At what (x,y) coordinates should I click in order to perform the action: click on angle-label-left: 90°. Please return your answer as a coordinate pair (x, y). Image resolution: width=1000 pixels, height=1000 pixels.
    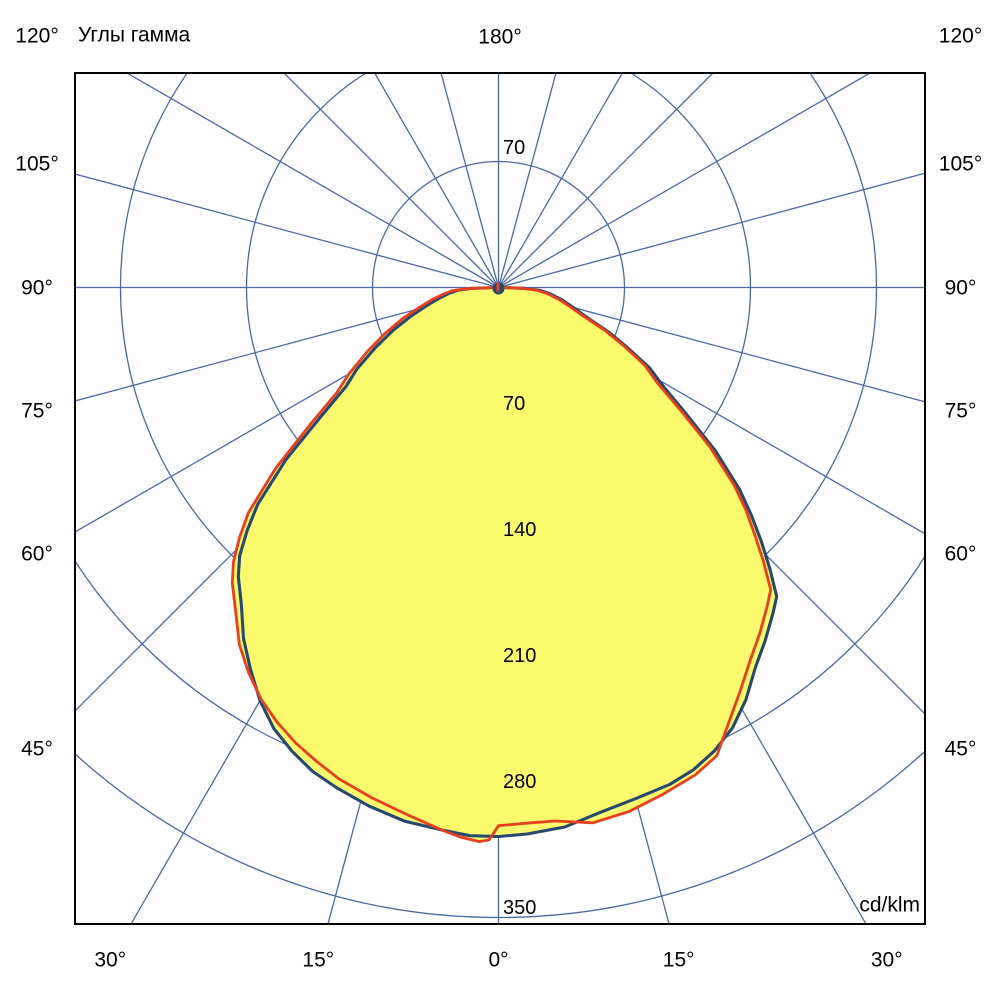
    Looking at the image, I should click on (37, 287).